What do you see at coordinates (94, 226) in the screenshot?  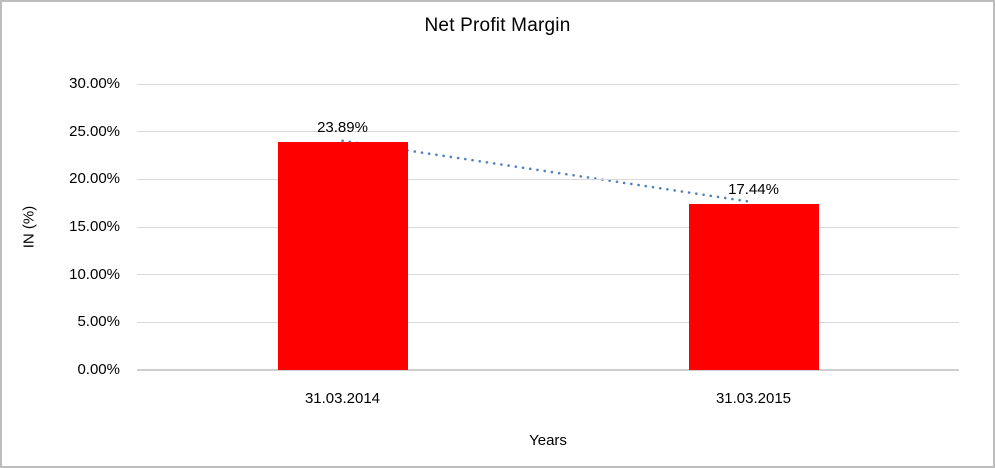 I see `y-tick-label: 15.00%` at bounding box center [94, 226].